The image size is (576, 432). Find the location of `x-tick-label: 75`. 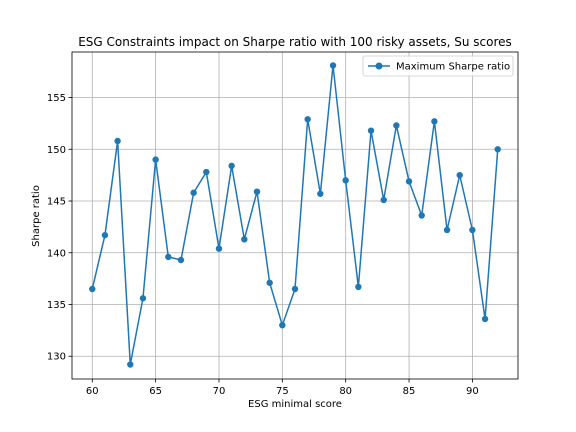

x-tick-label: 75 is located at coordinates (282, 391).